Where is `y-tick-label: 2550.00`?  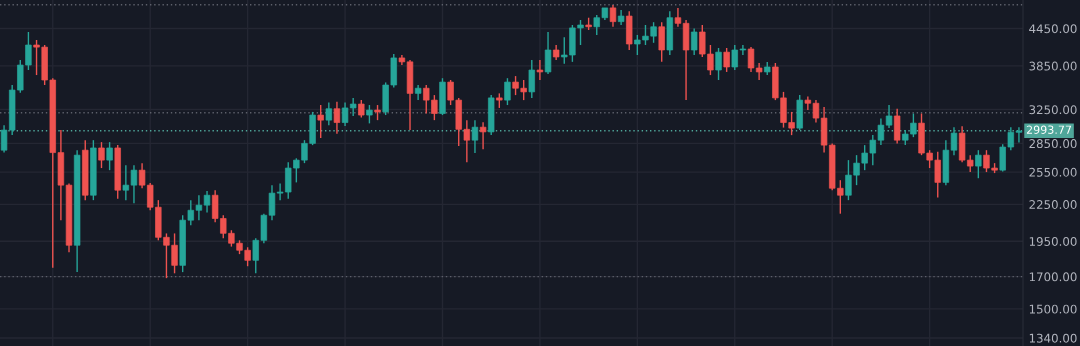 y-tick-label: 2550.00 is located at coordinates (1053, 172).